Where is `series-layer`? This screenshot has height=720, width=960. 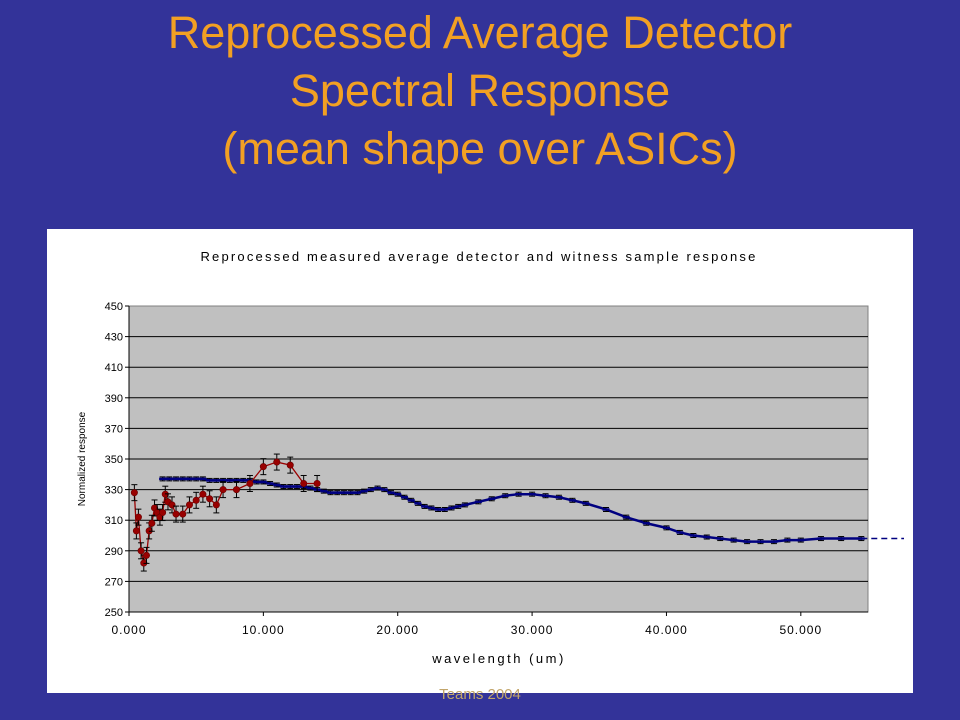
series-layer is located at coordinates (517, 512).